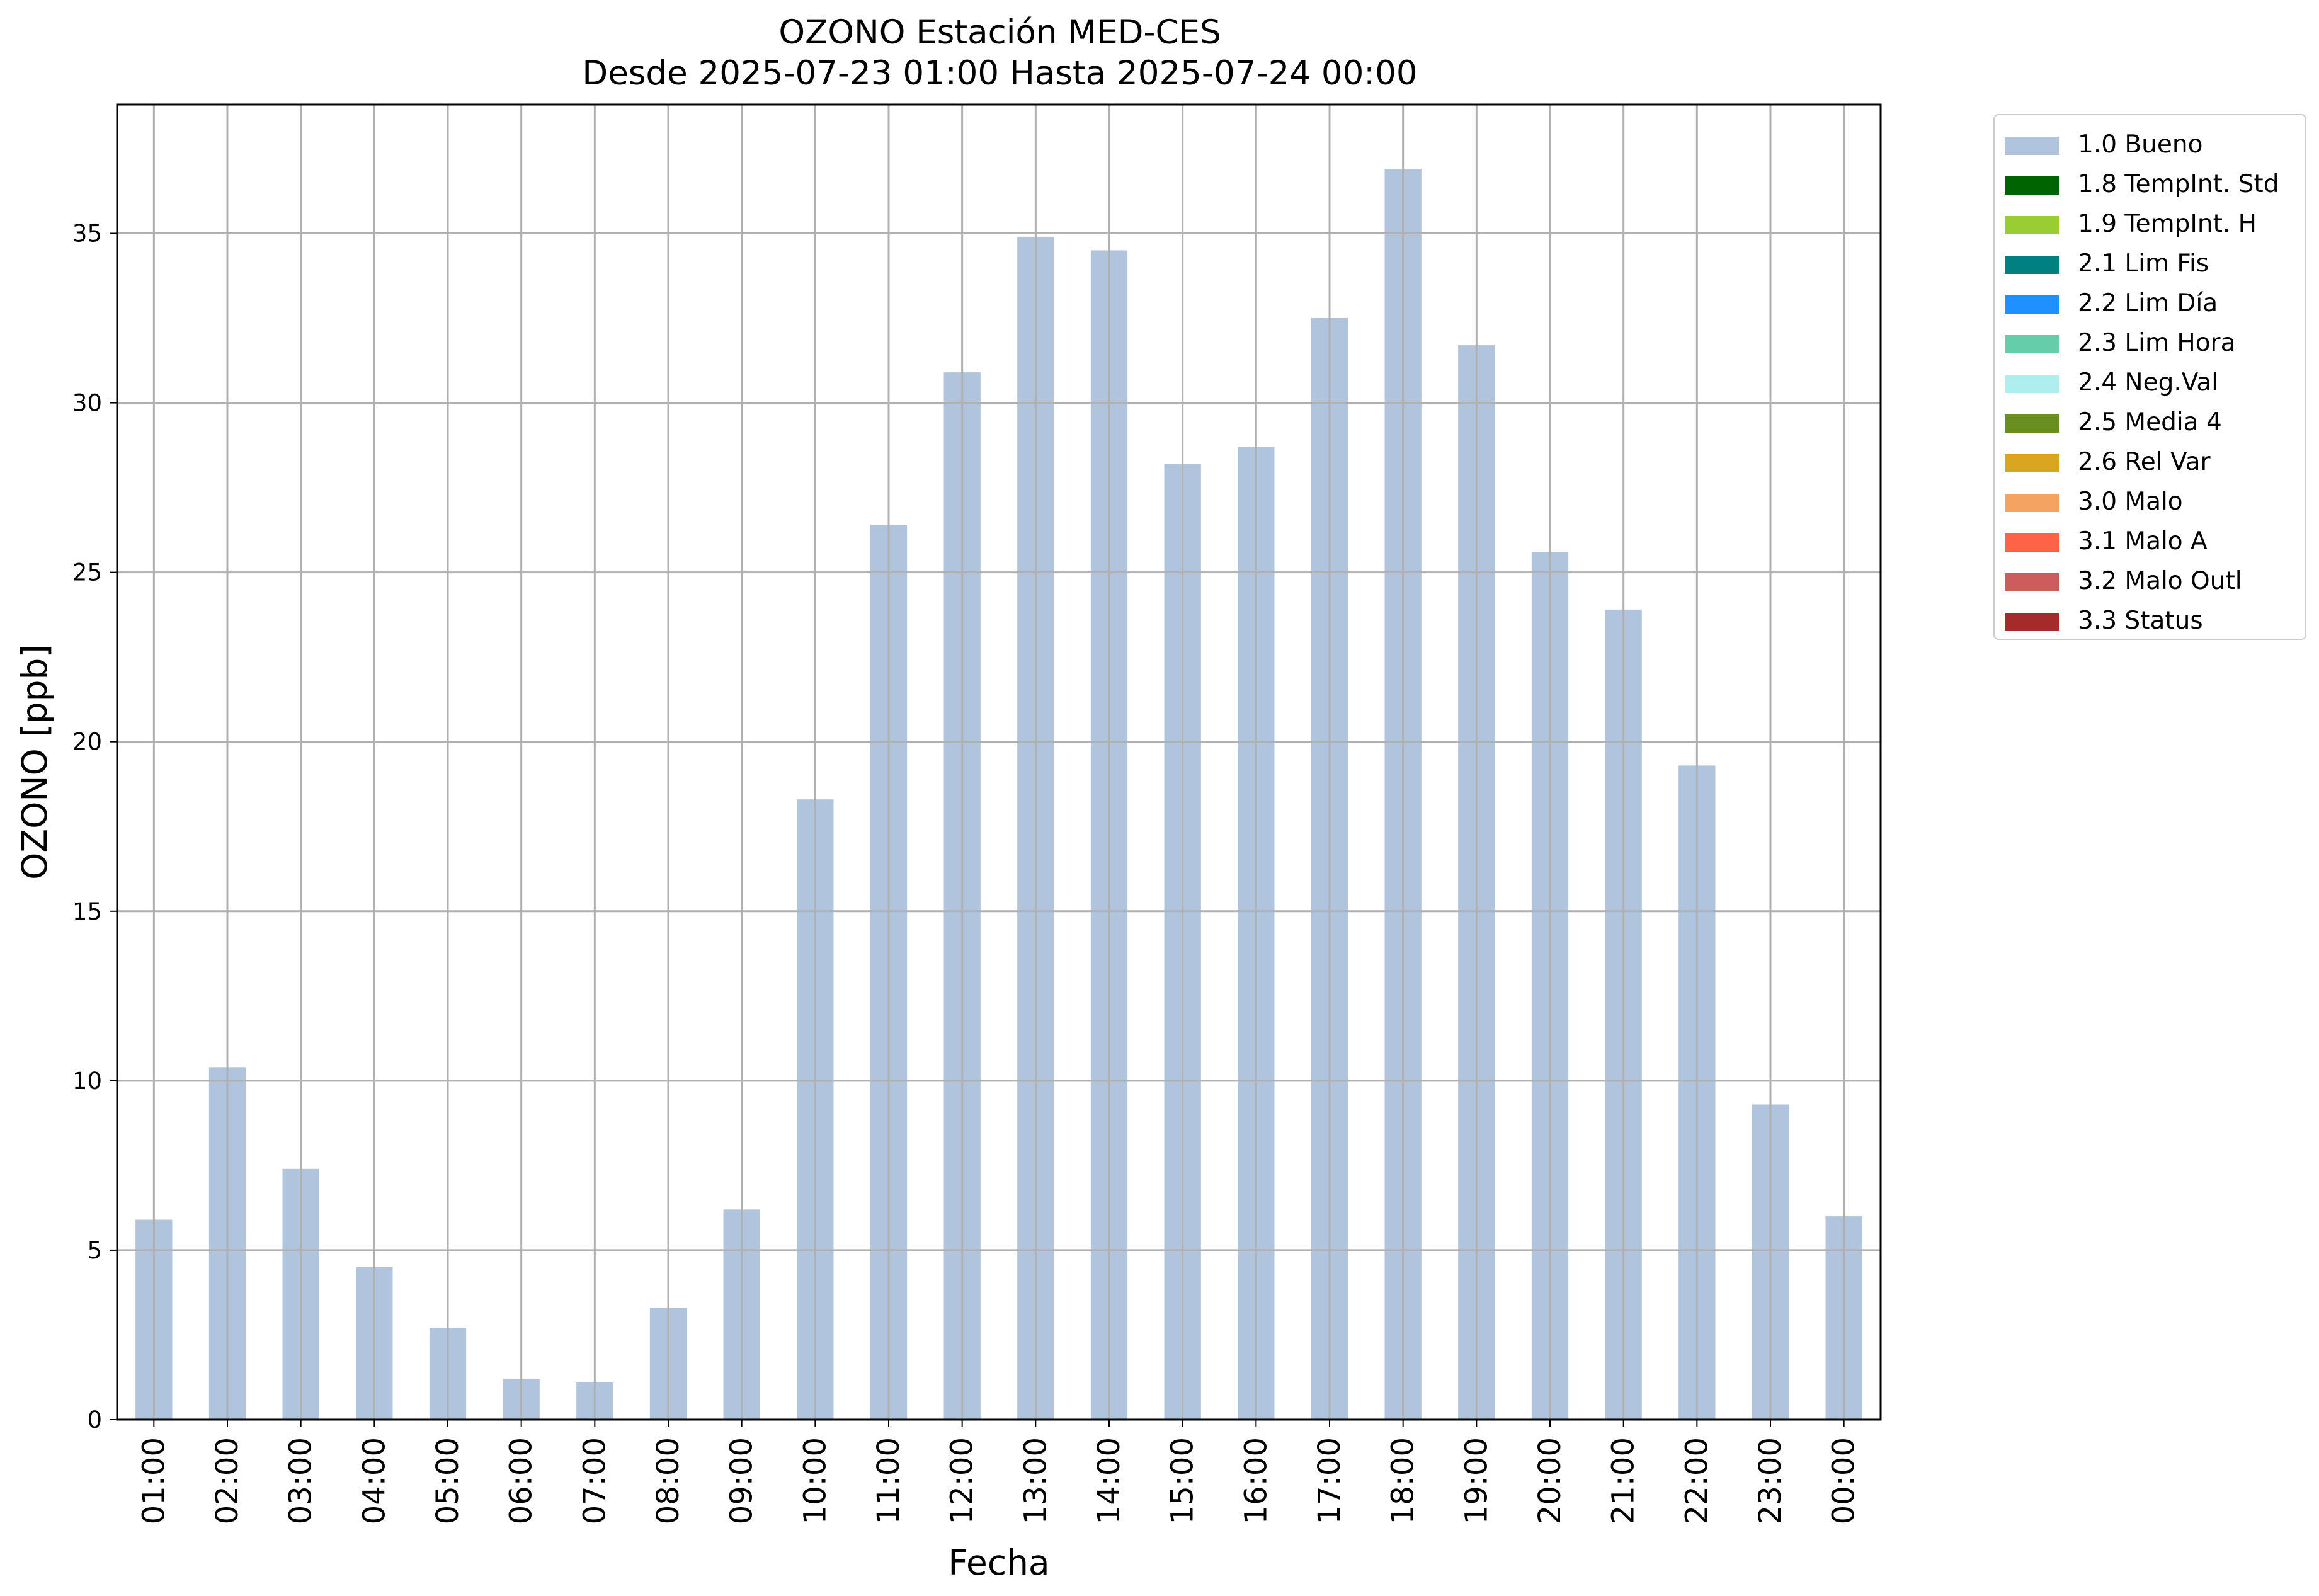 The image size is (2319, 1596). Describe the element at coordinates (2143, 263) in the screenshot. I see `legend-label: 2.1 Lim Fis` at that location.